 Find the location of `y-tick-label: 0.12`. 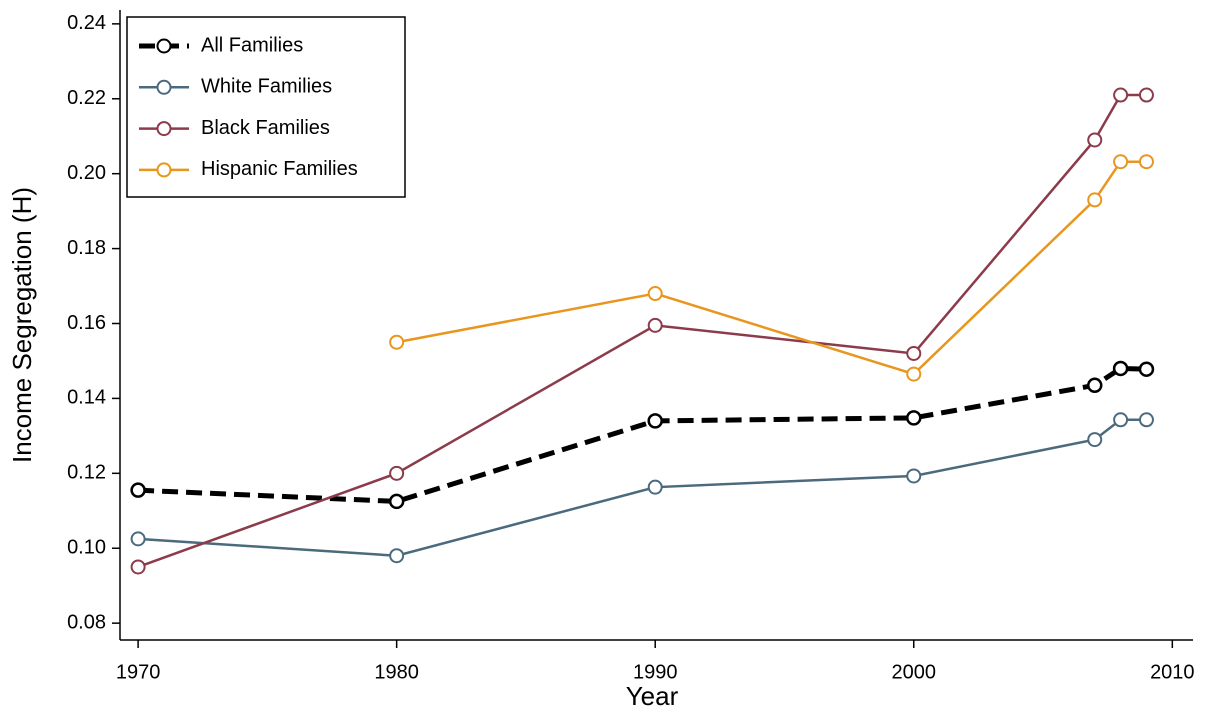

y-tick-label: 0.12 is located at coordinates (86, 473).